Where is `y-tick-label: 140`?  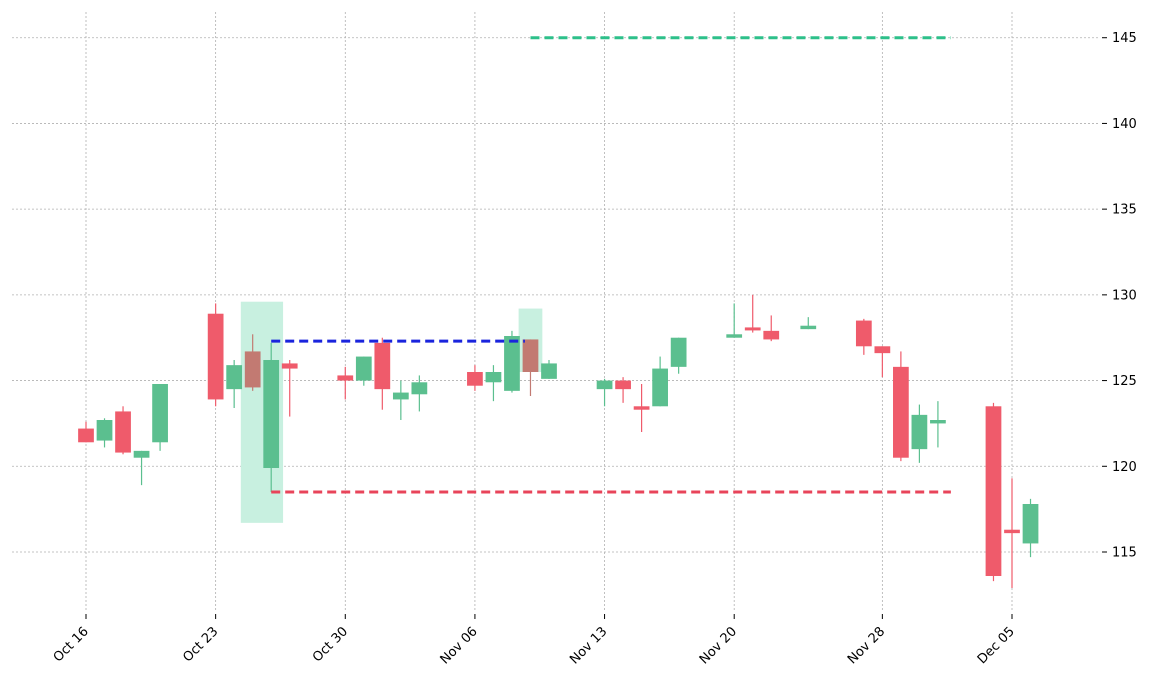 y-tick-label: 140 is located at coordinates (1124, 124).